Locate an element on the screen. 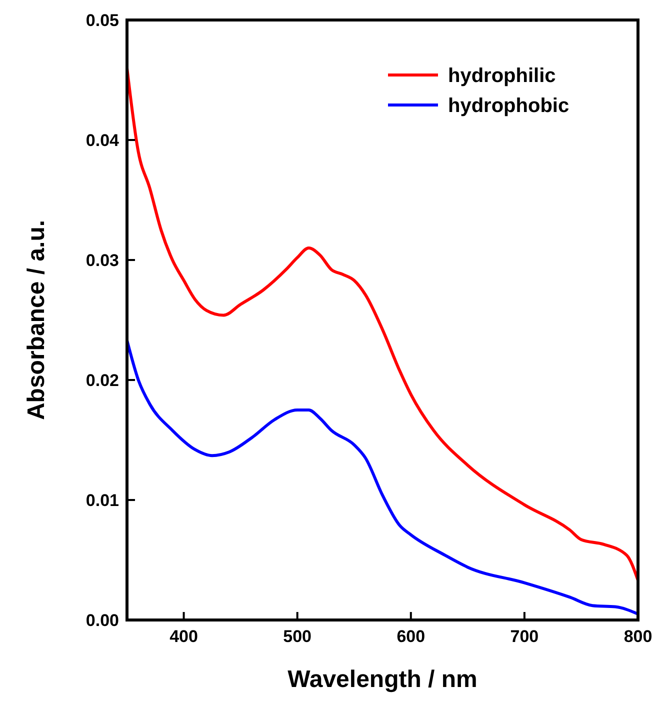  x-axis-title: Wavelength / nm is located at coordinates (383, 679).